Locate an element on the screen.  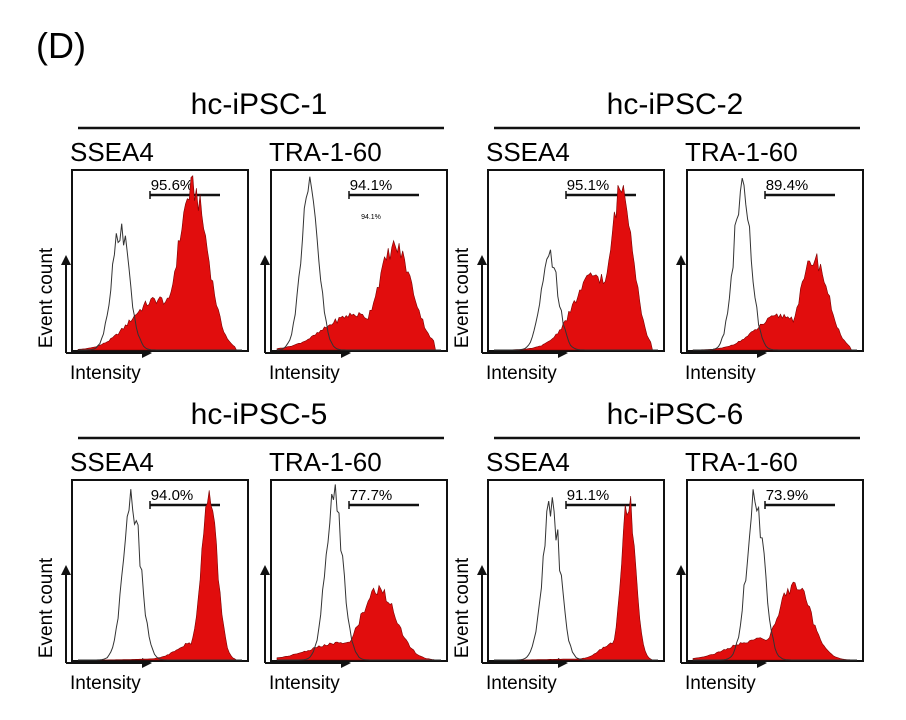
gate-percent-label: 94.0% is located at coordinates (172, 495).